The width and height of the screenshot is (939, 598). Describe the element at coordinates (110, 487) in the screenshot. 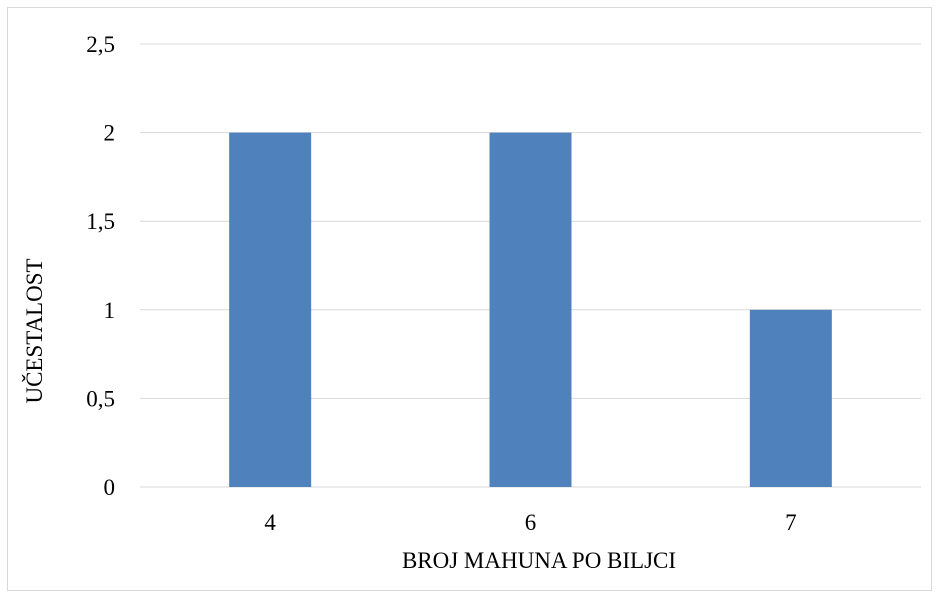

I see `y-tick-label: 0` at that location.